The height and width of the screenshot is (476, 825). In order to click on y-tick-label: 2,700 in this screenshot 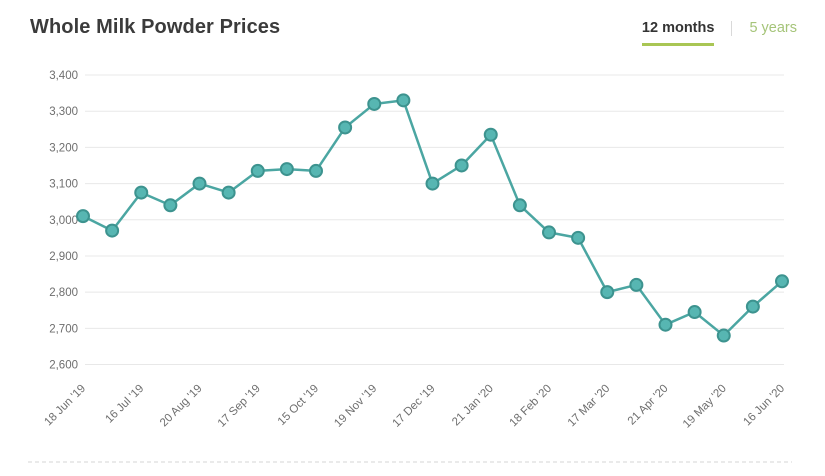, I will do `click(63, 329)`.